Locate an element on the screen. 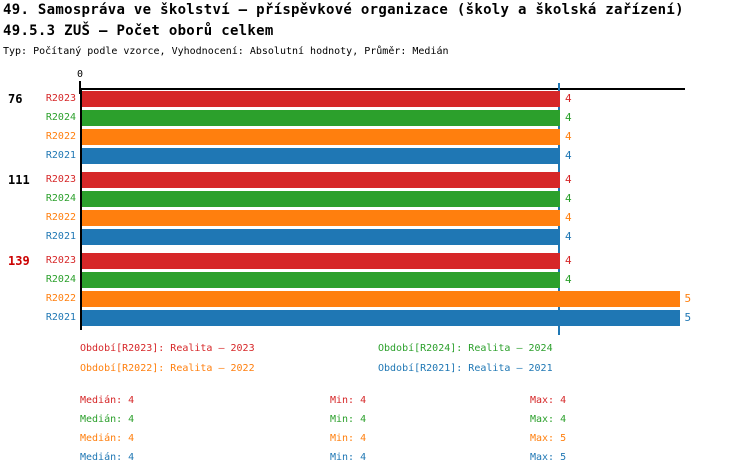 This screenshot has width=750, height=476. category-label: 139 is located at coordinates (19, 261).